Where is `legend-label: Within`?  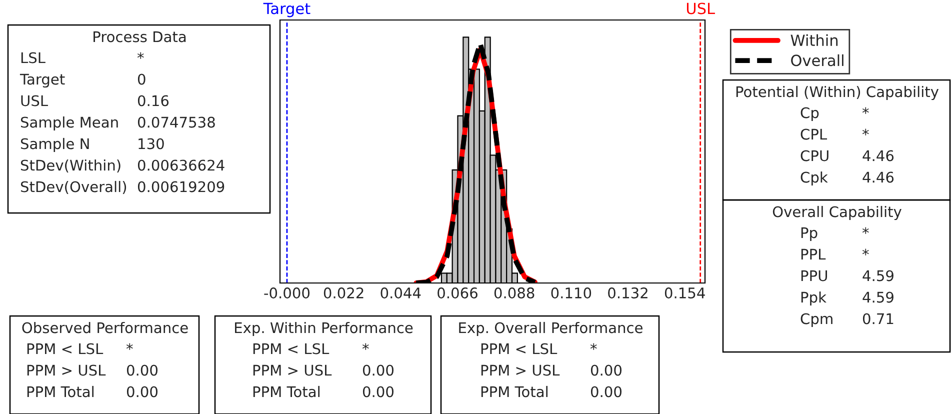
legend-label: Within is located at coordinates (814, 40).